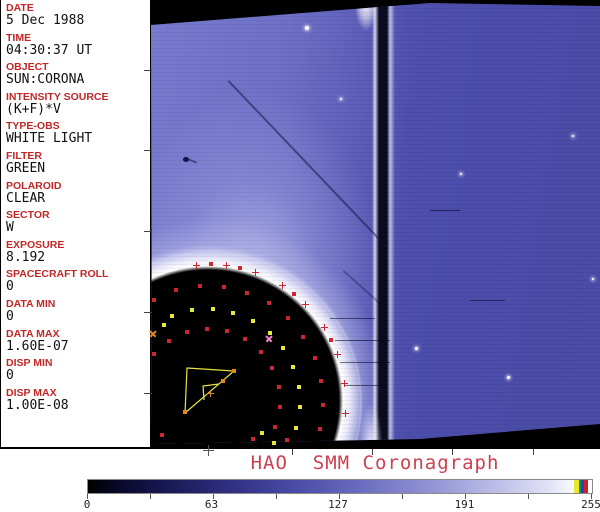  I want to click on bright-streak-bottom, so click(371, 413).